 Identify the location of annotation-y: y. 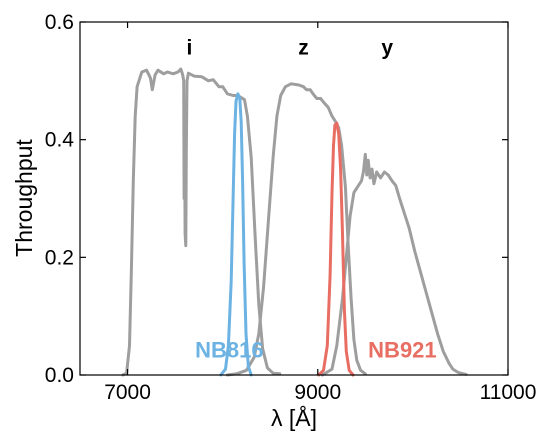
(387, 47).